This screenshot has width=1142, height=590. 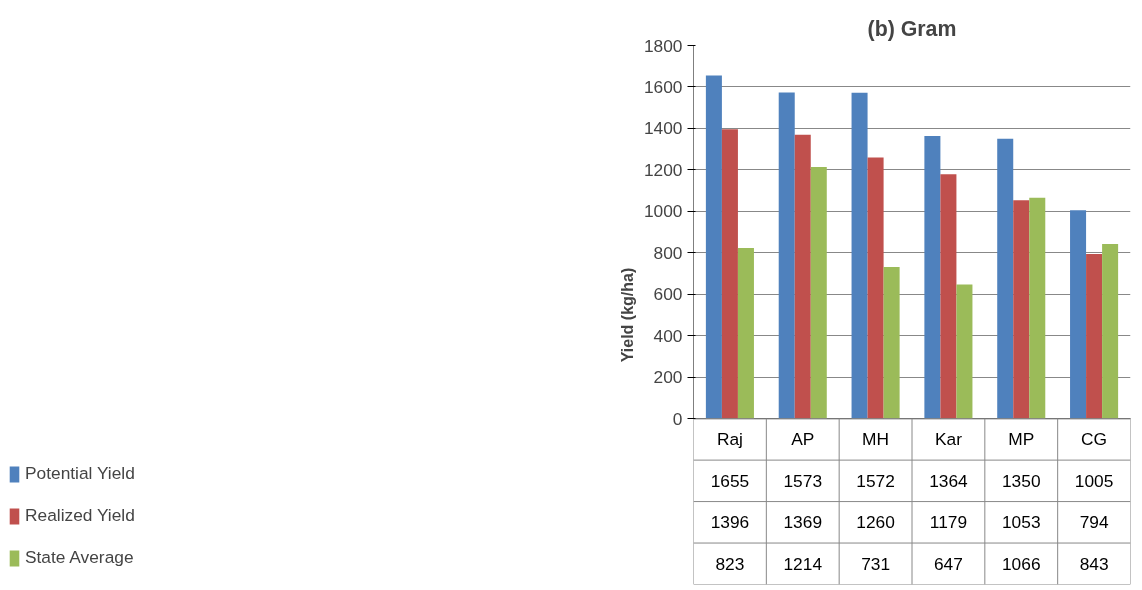 What do you see at coordinates (875, 522) in the screenshot?
I see `data-label: 1260` at bounding box center [875, 522].